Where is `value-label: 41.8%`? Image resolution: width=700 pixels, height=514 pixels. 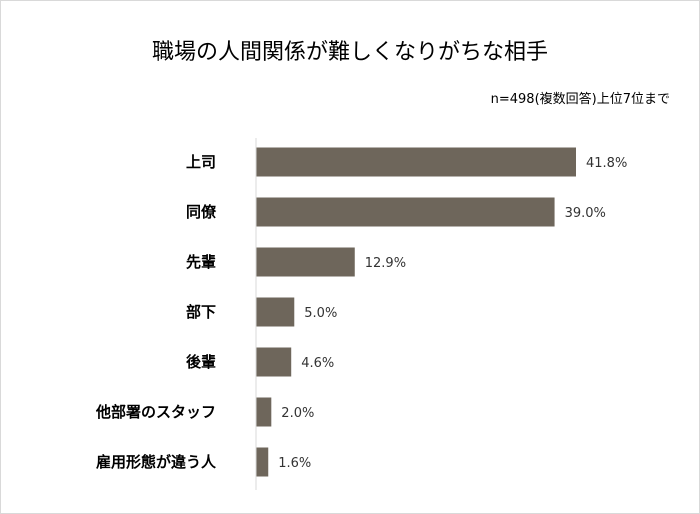
value-label: 41.8% is located at coordinates (606, 163).